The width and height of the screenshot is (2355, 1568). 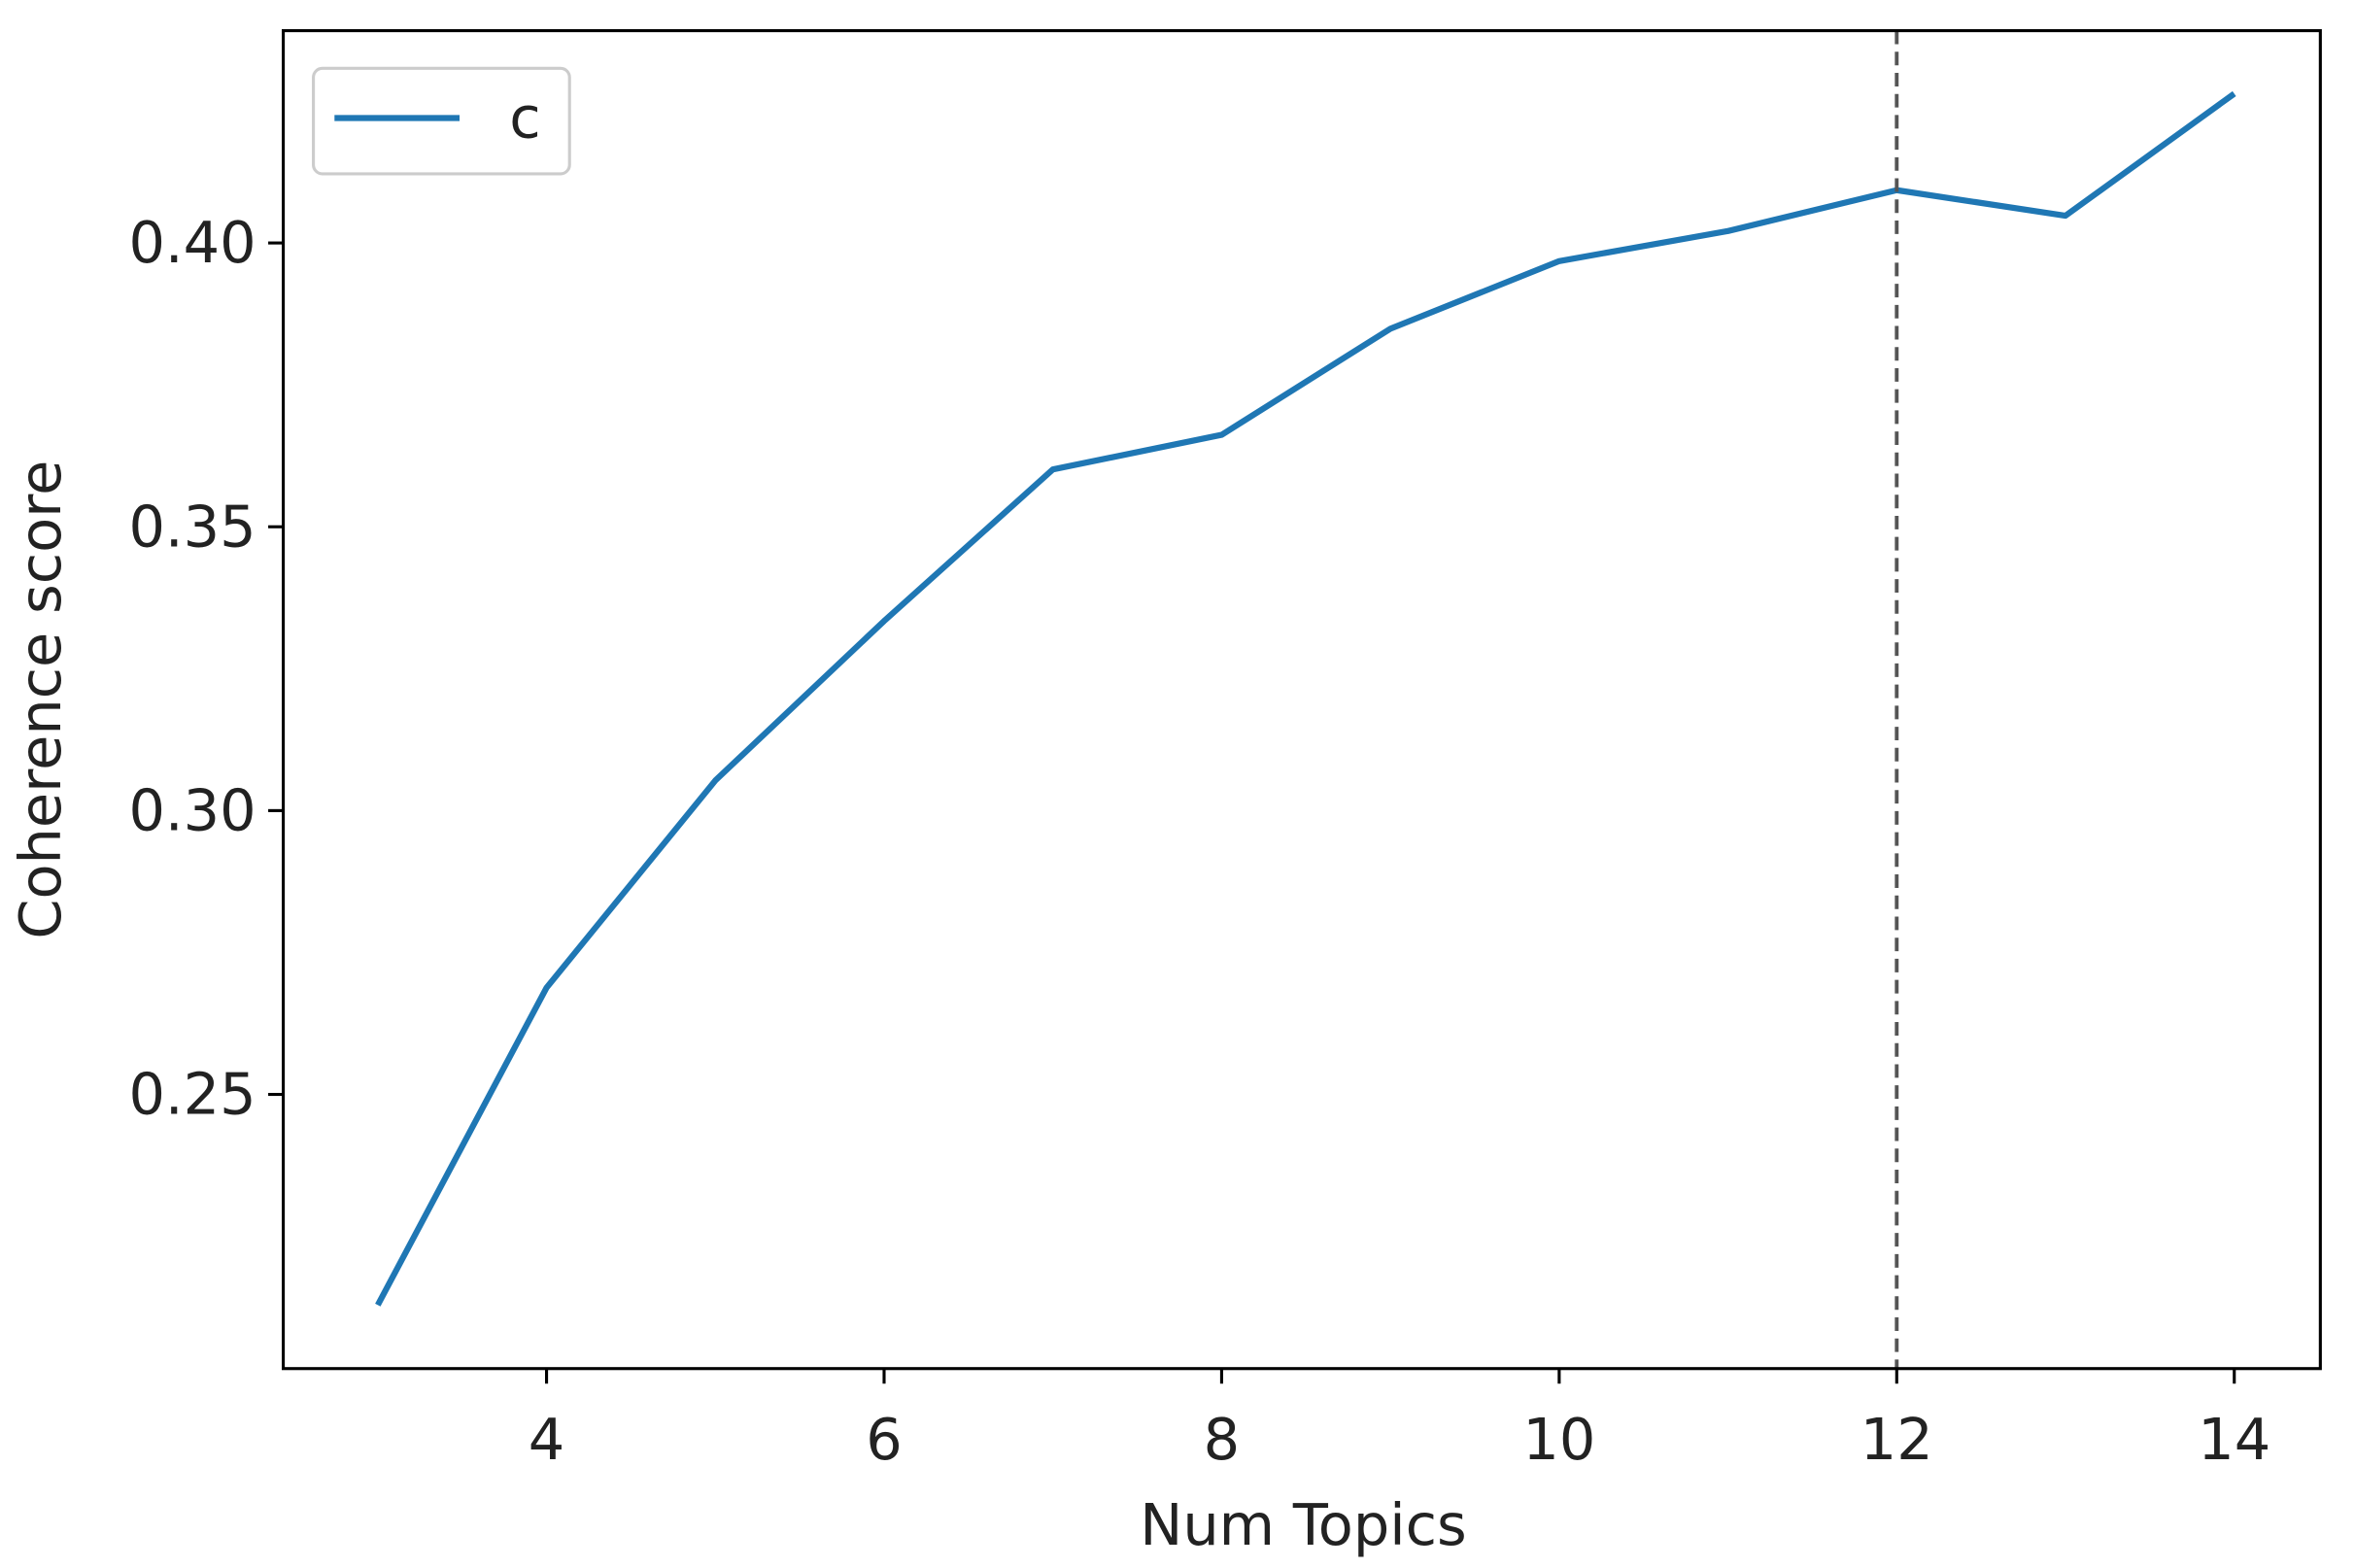 What do you see at coordinates (1222, 1439) in the screenshot?
I see `x-tick-label: 8` at bounding box center [1222, 1439].